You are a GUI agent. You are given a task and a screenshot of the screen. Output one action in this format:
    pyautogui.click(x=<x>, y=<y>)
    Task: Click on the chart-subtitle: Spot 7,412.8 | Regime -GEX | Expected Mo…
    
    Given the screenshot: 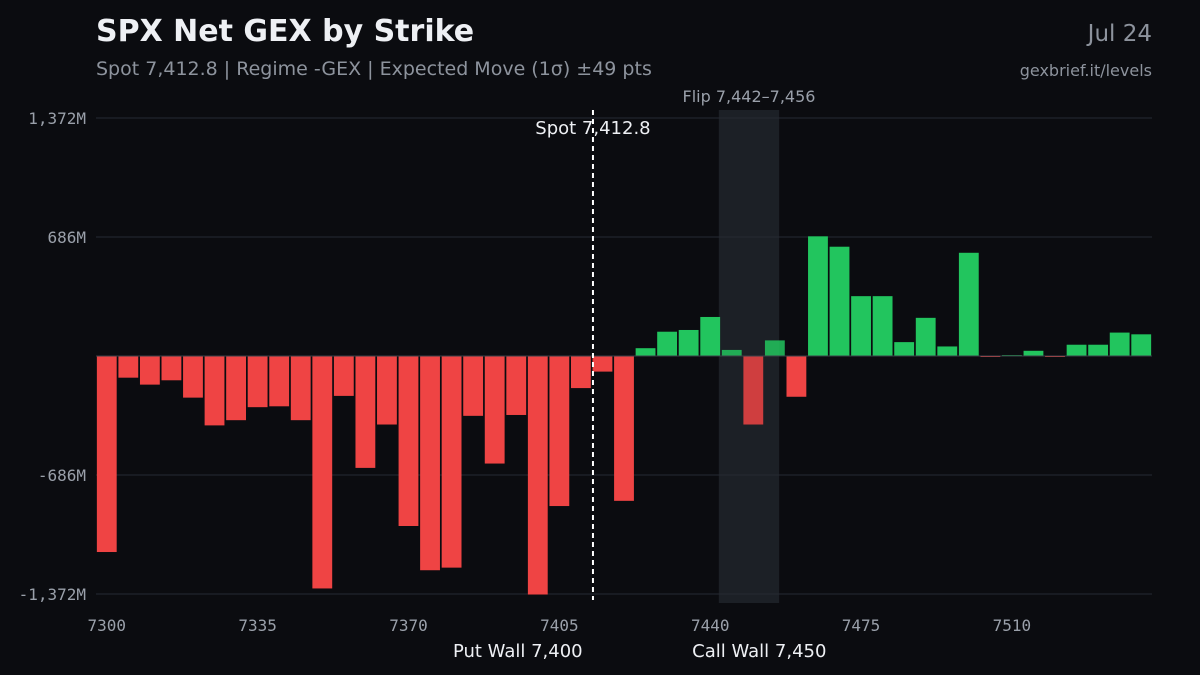 What is the action you would take?
    pyautogui.click(x=374, y=69)
    